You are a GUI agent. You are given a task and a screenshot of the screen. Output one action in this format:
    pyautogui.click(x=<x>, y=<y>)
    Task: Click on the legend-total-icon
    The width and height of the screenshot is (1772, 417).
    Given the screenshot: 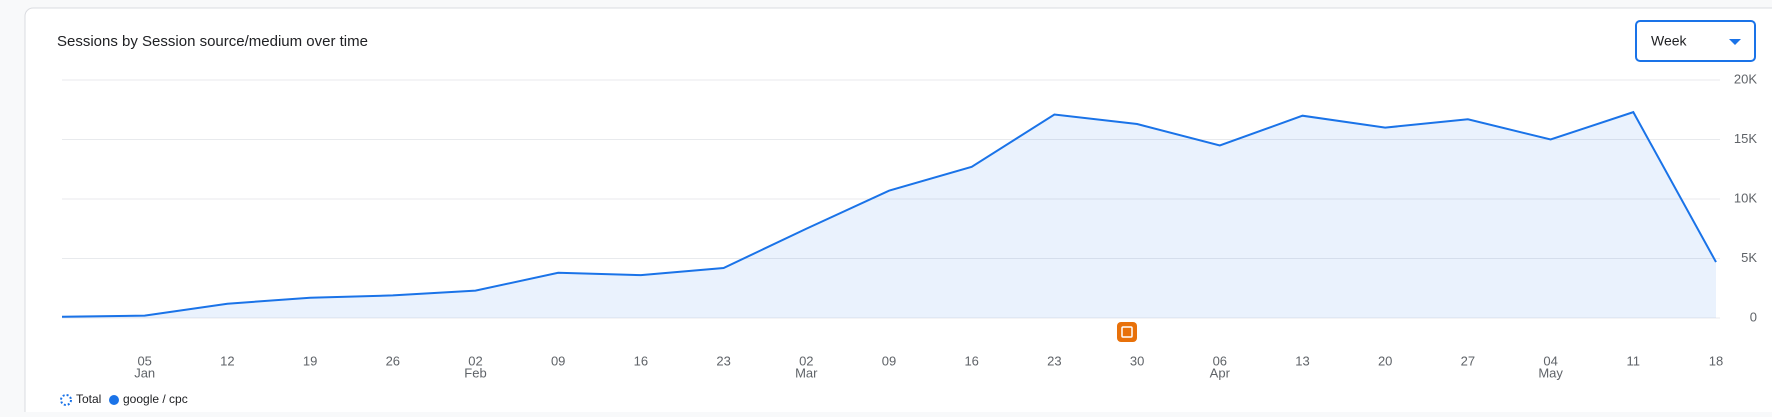 What is the action you would take?
    pyautogui.click(x=66, y=400)
    